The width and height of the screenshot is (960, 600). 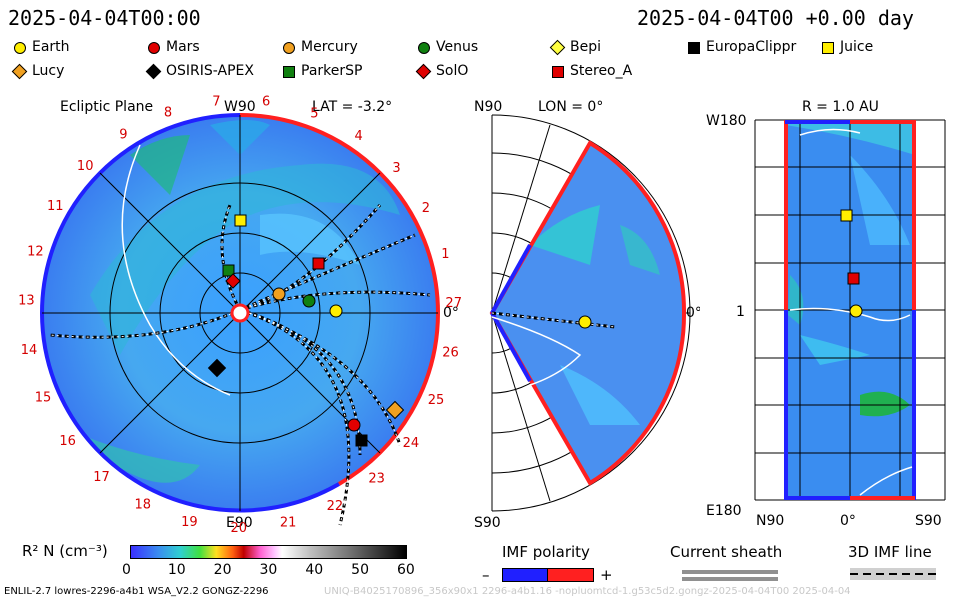 I want to click on colorbar-tick: 60, so click(x=406, y=570).